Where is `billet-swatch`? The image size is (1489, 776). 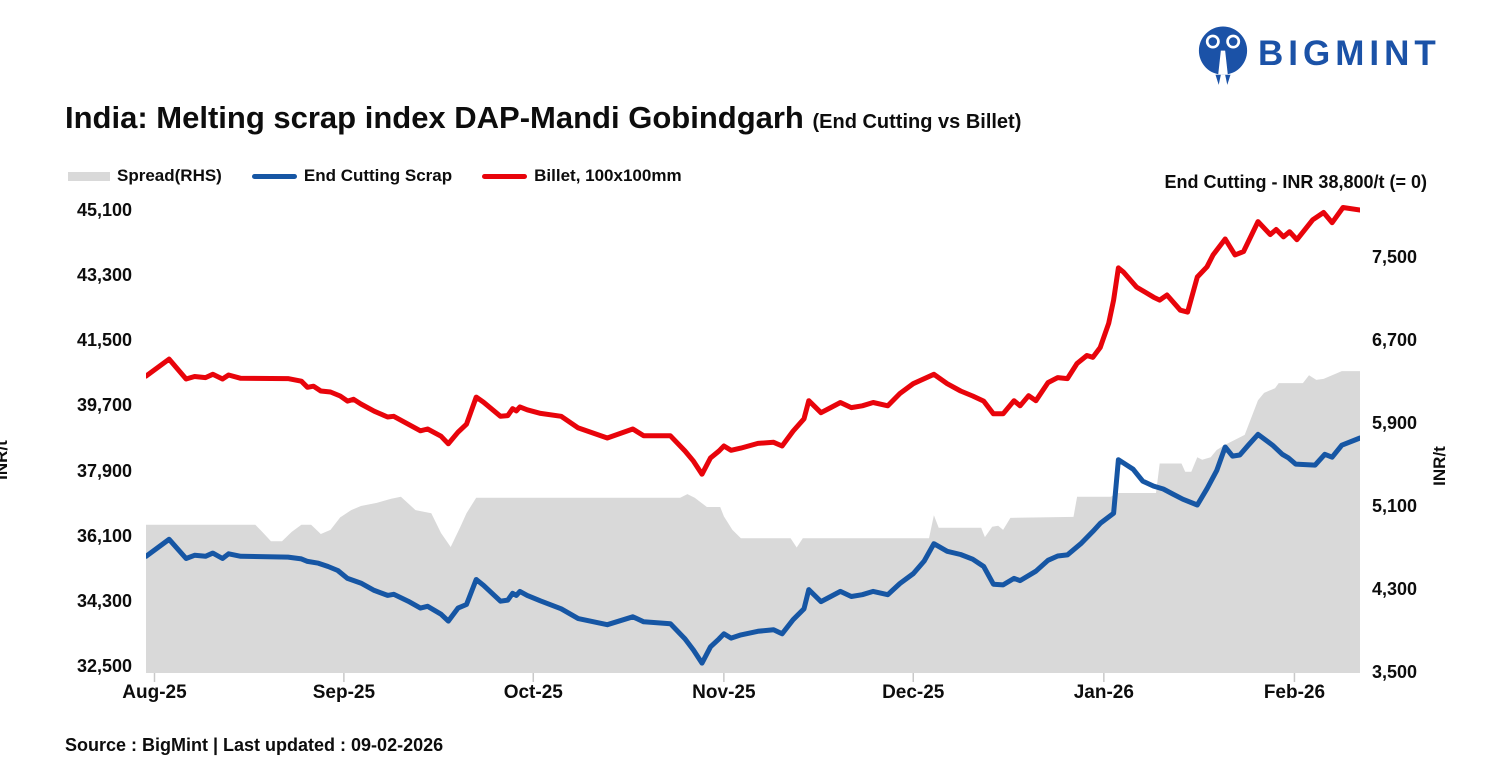 billet-swatch is located at coordinates (505, 176).